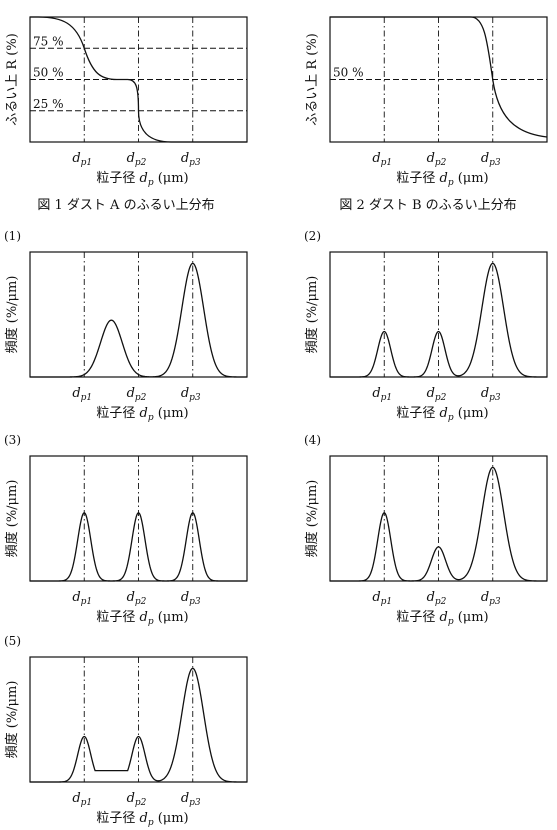 The image size is (557, 830). What do you see at coordinates (48, 41) in the screenshot?
I see `y-ref-label: 75 %` at bounding box center [48, 41].